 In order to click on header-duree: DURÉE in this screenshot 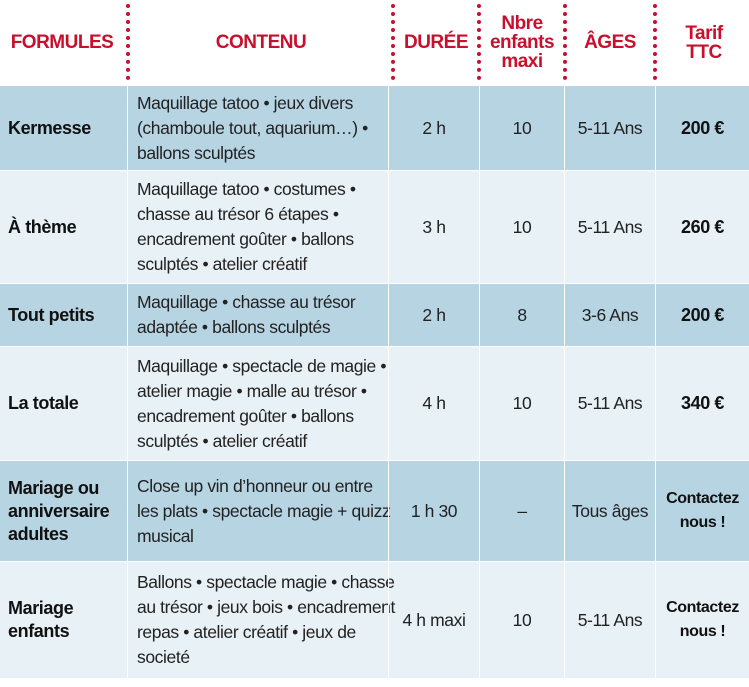, I will do `click(436, 42)`.